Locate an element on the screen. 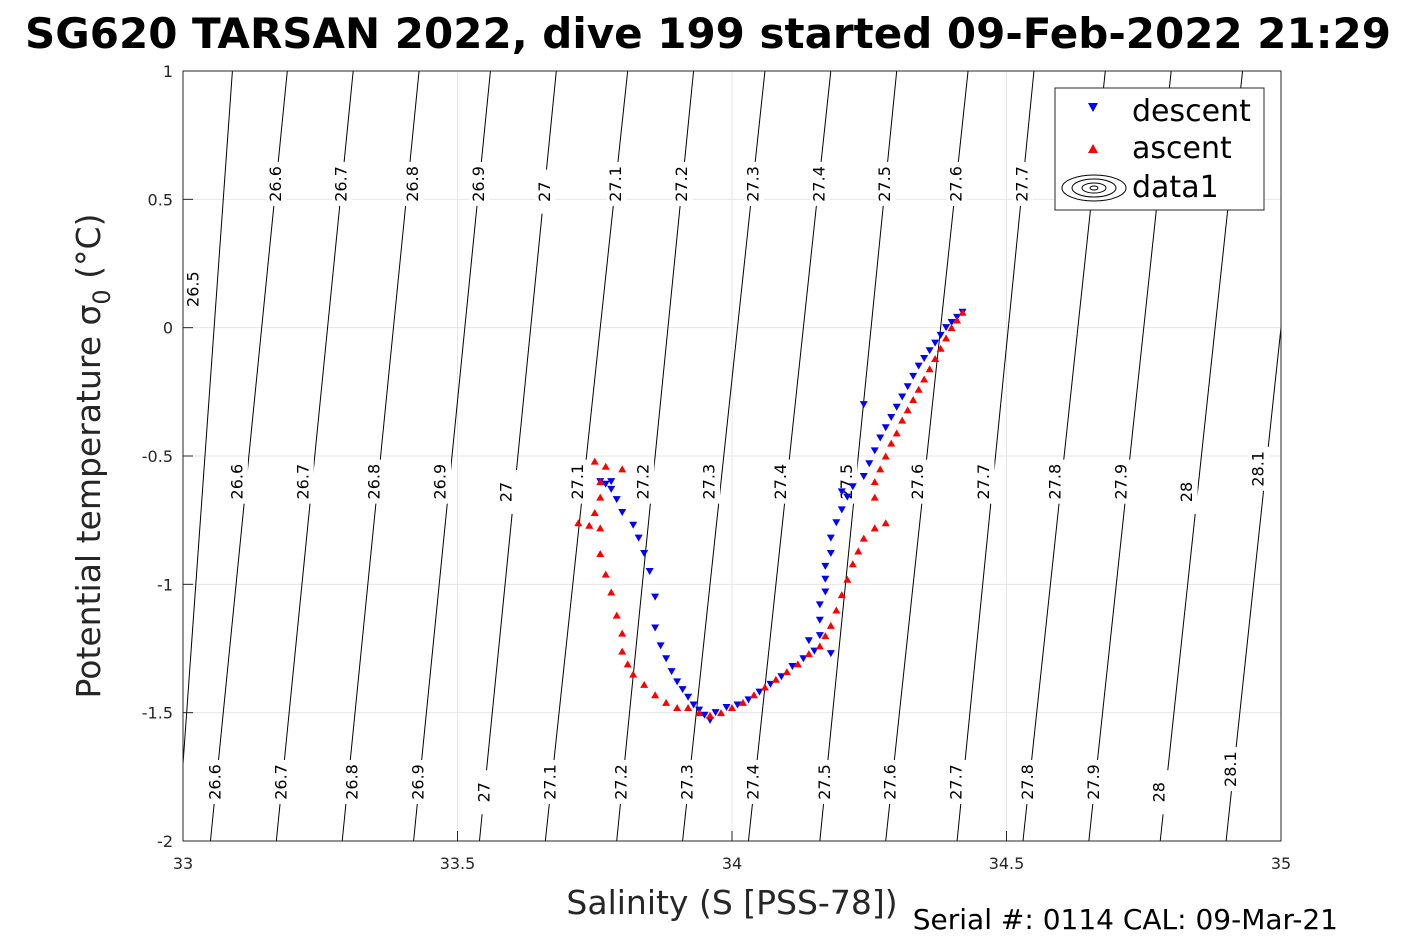 Image resolution: width=1417 pixels, height=945 pixels. y-axis-ticks: 1 0.5 0 -0.5 -1 -1.5 -2 is located at coordinates (167, 456).